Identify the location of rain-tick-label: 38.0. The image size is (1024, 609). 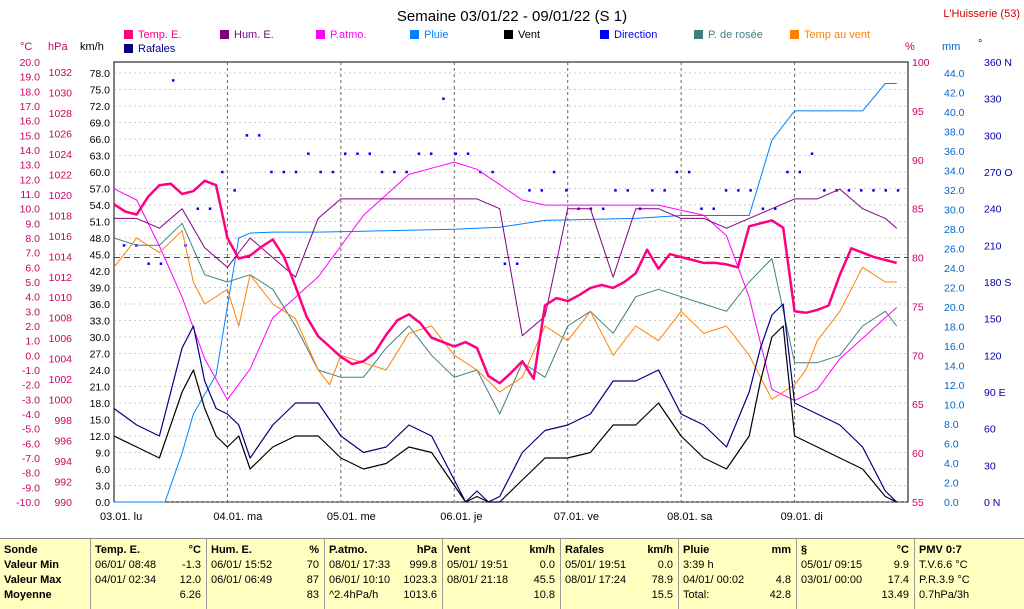
(954, 133).